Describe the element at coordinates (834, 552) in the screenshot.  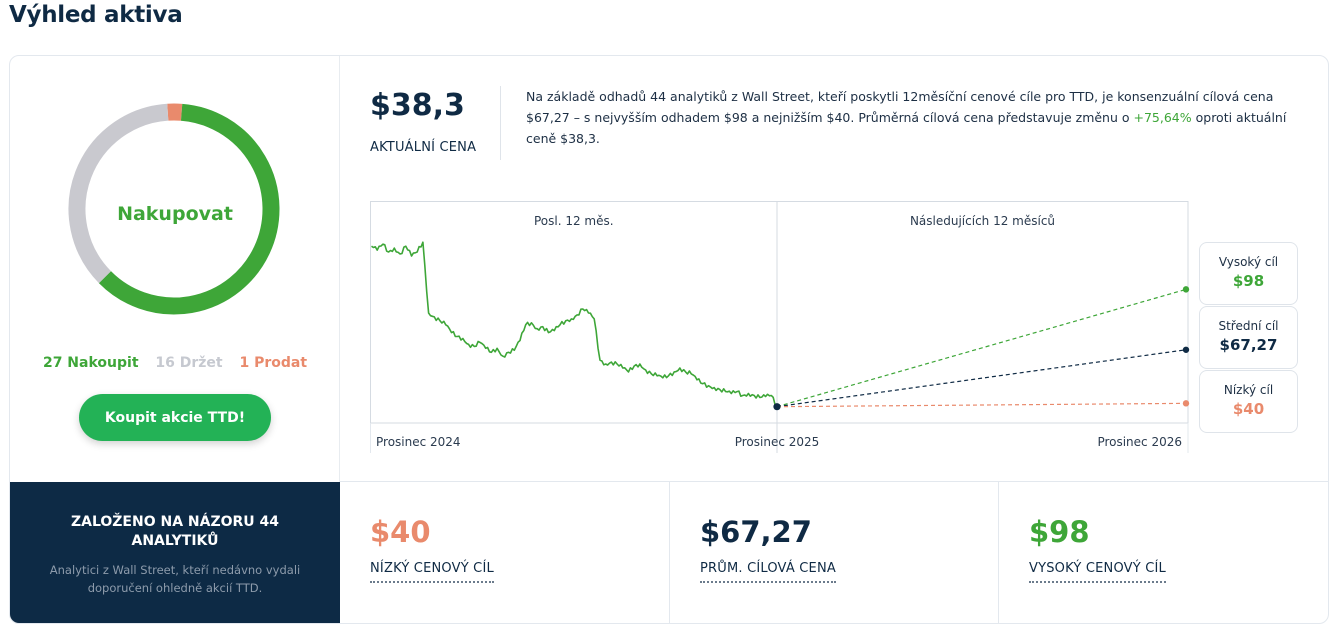
I see `average-price-target-stat: $67,27 PRŮM. CÍLOVÁ CENA` at that location.